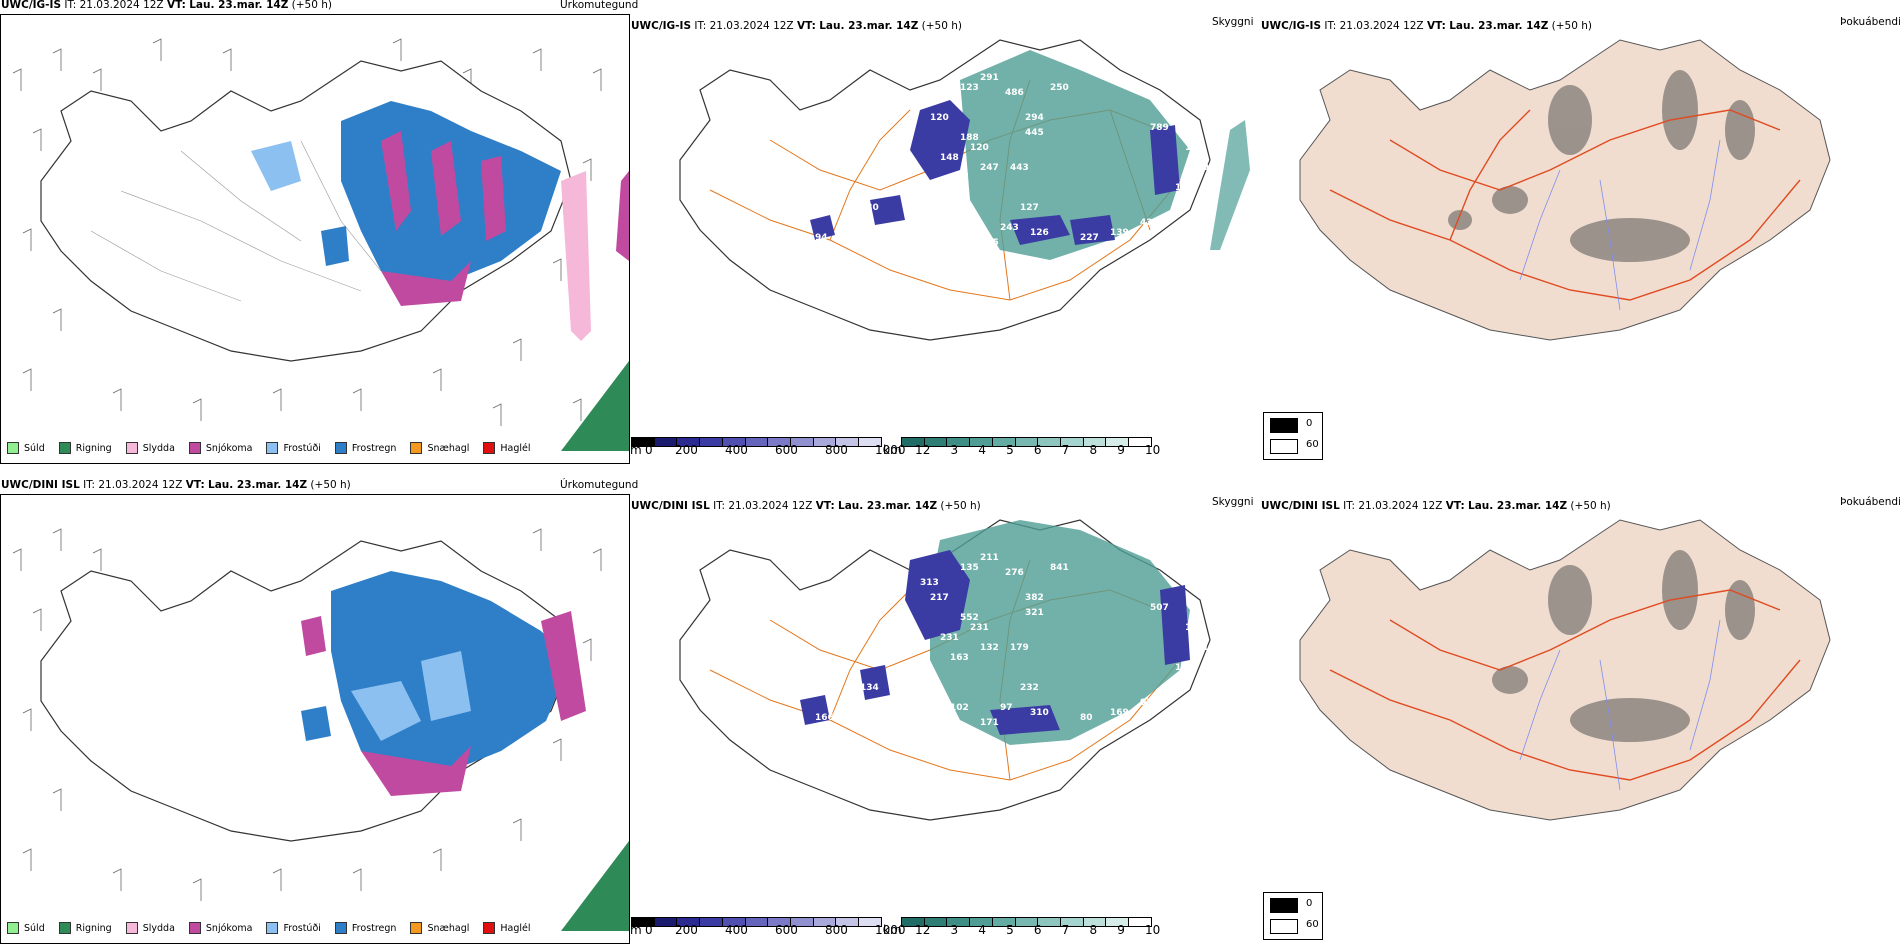 Image resolution: width=1900 pixels, height=950 pixels. I want to click on cloud-base-label: 169, so click(1119, 713).